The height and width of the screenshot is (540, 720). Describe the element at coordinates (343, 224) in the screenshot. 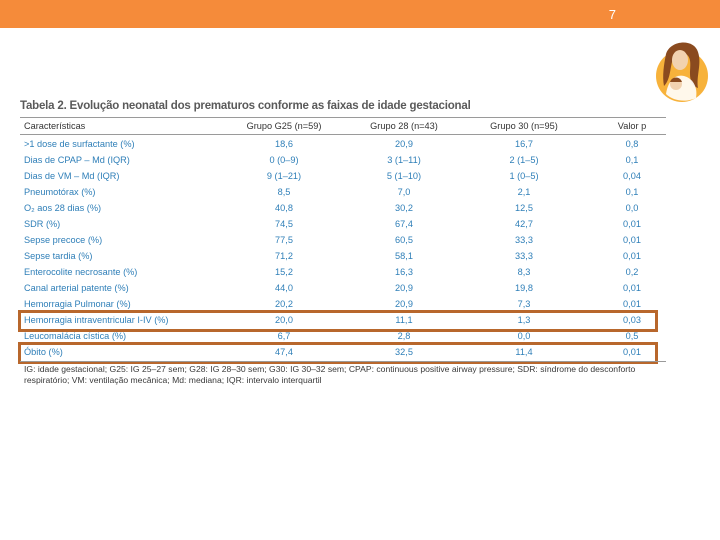

I see `table-row: SDR (%) 74,5 67,4 42,7 0,01` at that location.